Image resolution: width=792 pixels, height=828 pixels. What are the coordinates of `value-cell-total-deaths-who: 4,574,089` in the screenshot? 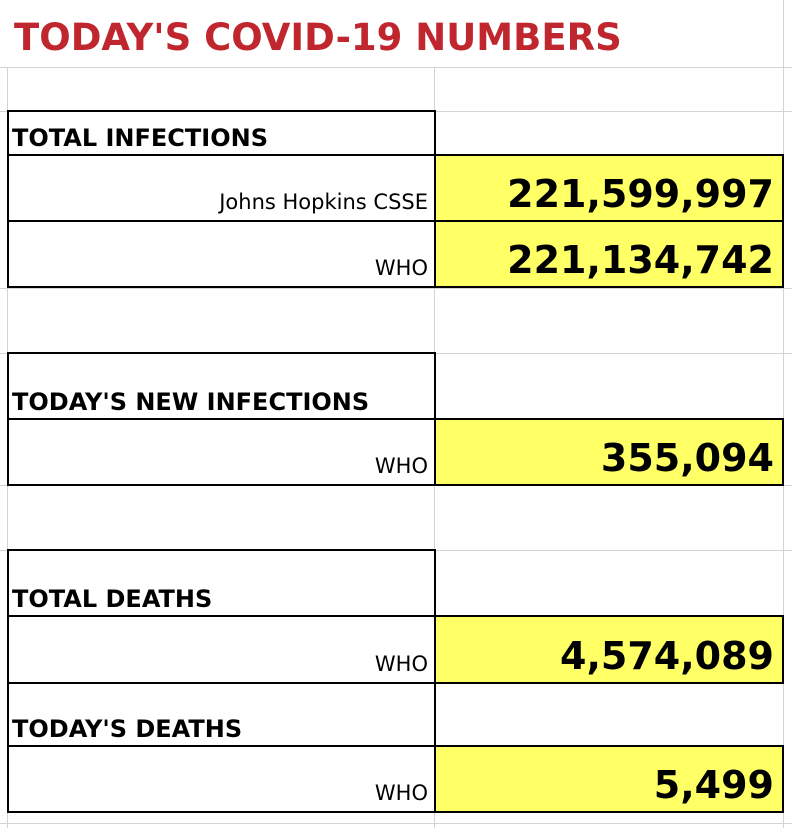 It's located at (609, 649).